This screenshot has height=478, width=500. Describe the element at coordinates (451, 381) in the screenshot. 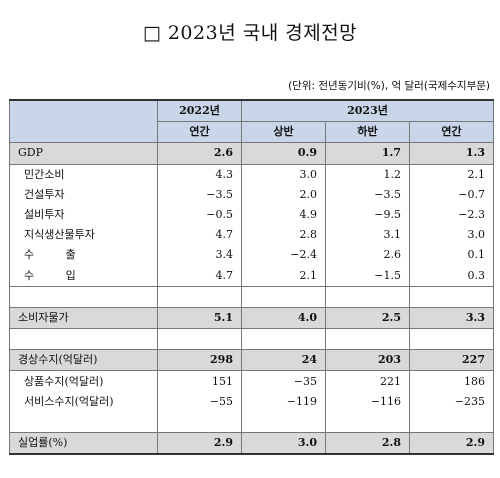

I see `cell: 186` at that location.